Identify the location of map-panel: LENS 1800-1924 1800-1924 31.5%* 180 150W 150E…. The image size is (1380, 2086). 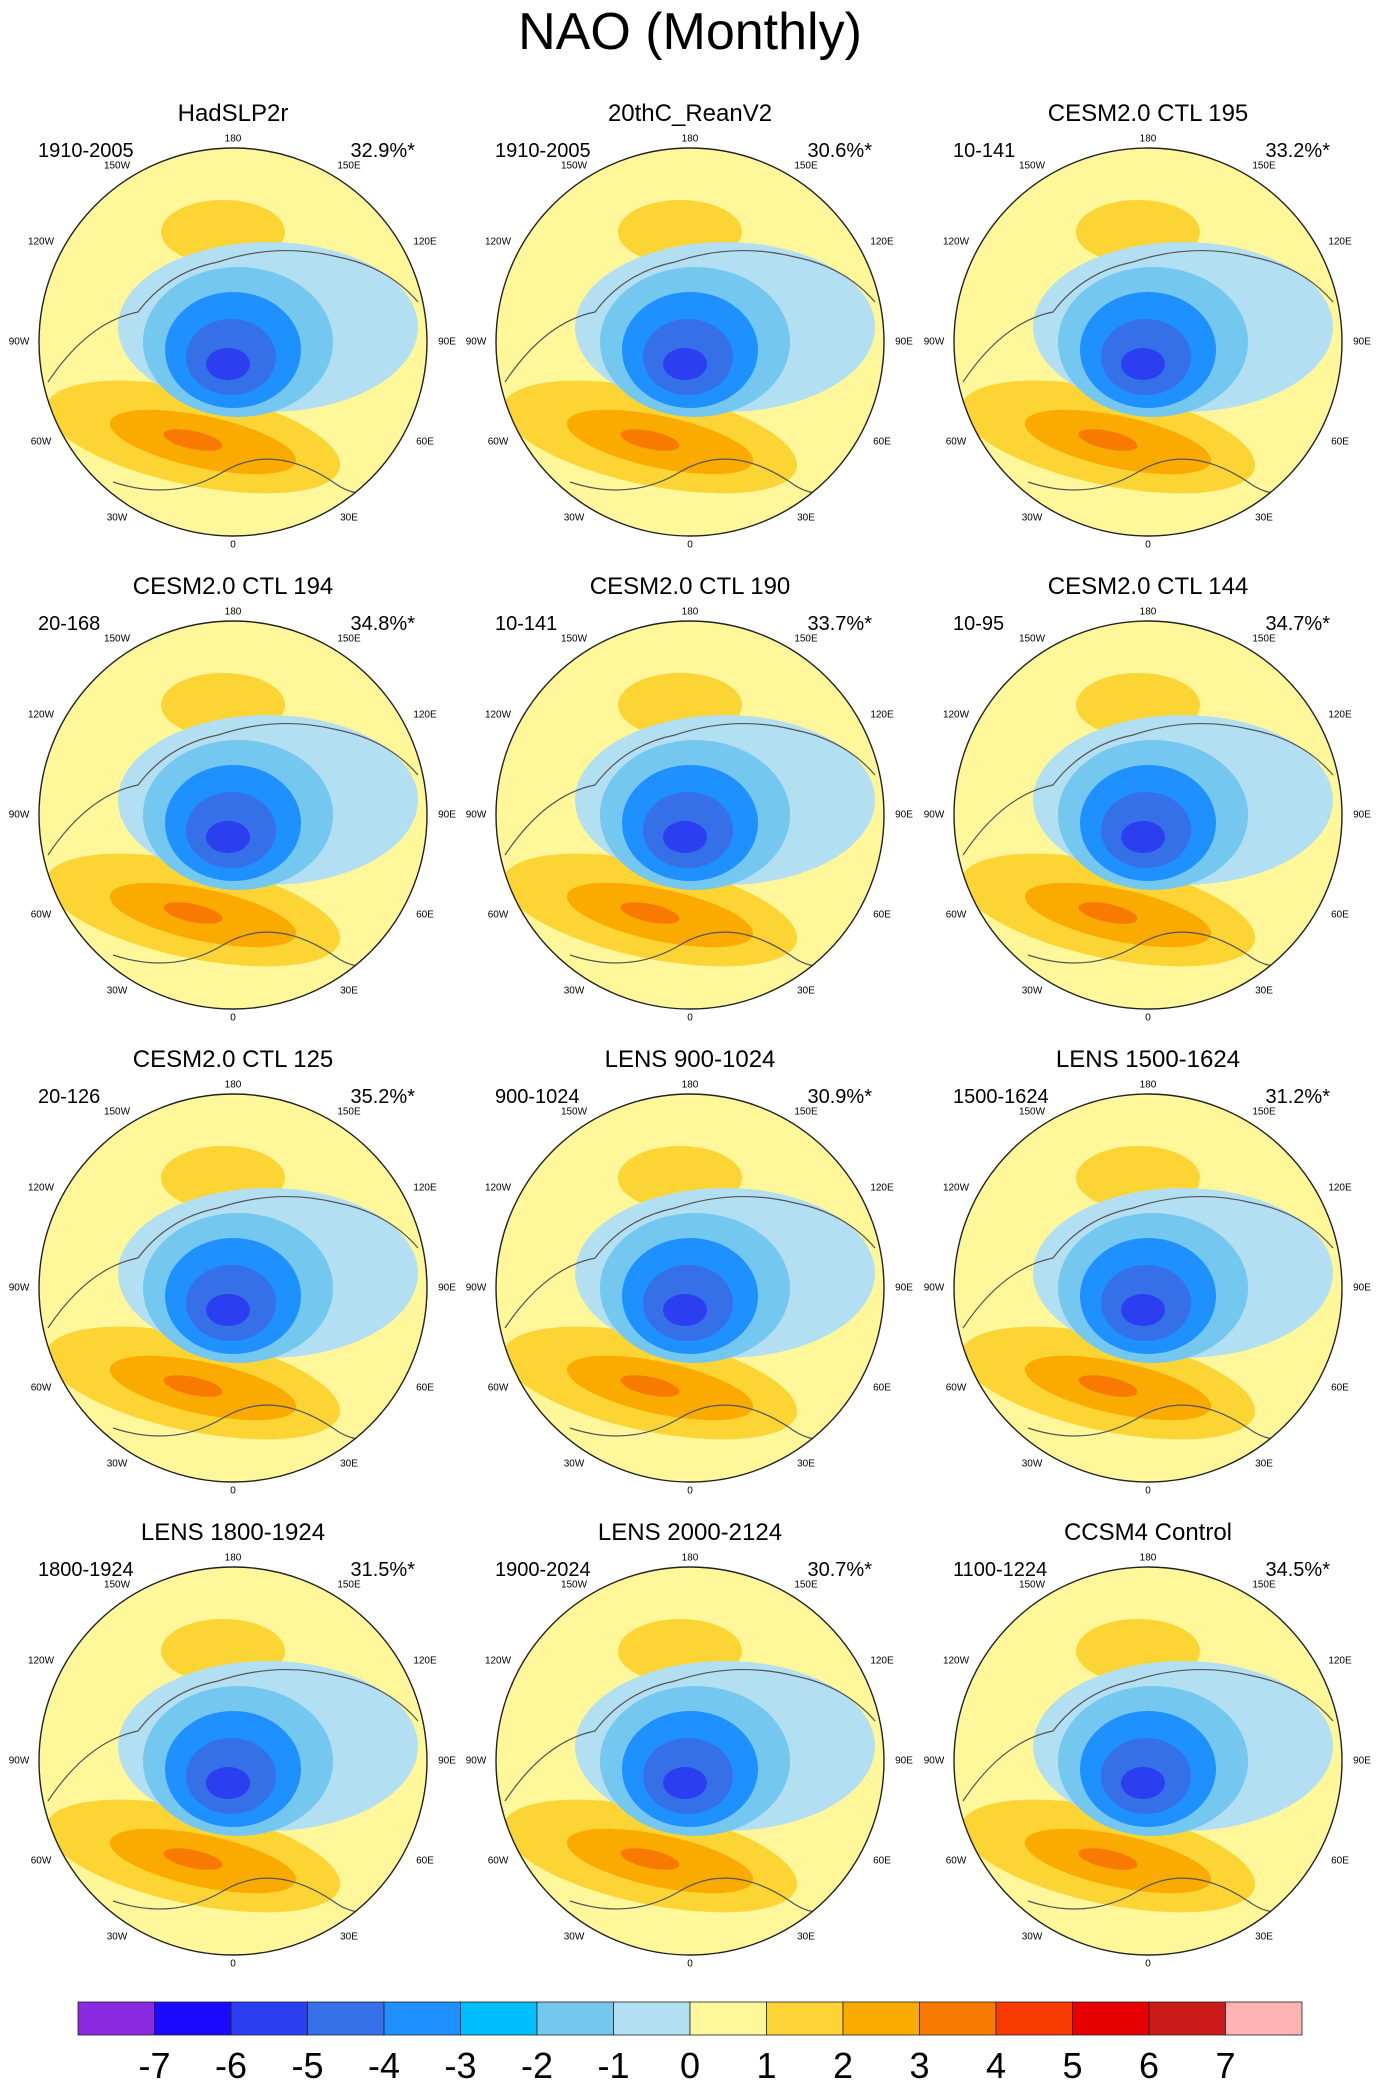
(233, 1744).